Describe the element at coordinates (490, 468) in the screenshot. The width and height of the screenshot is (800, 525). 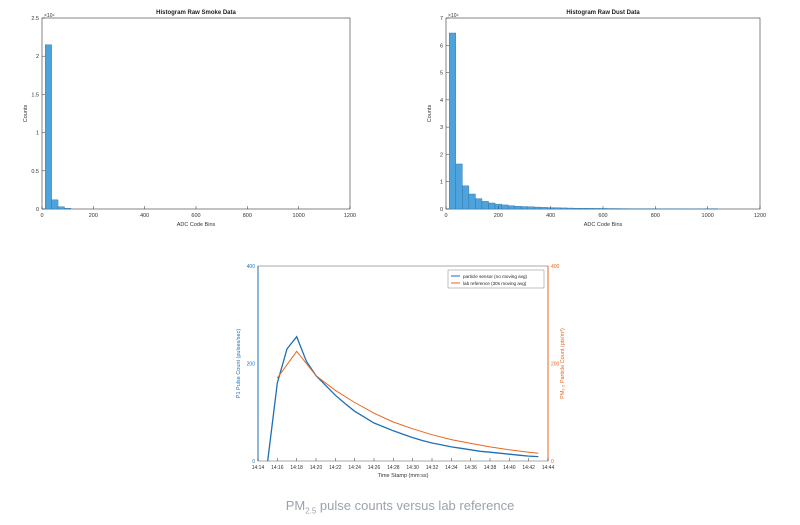
I see `x-tick-label: 14:38` at that location.